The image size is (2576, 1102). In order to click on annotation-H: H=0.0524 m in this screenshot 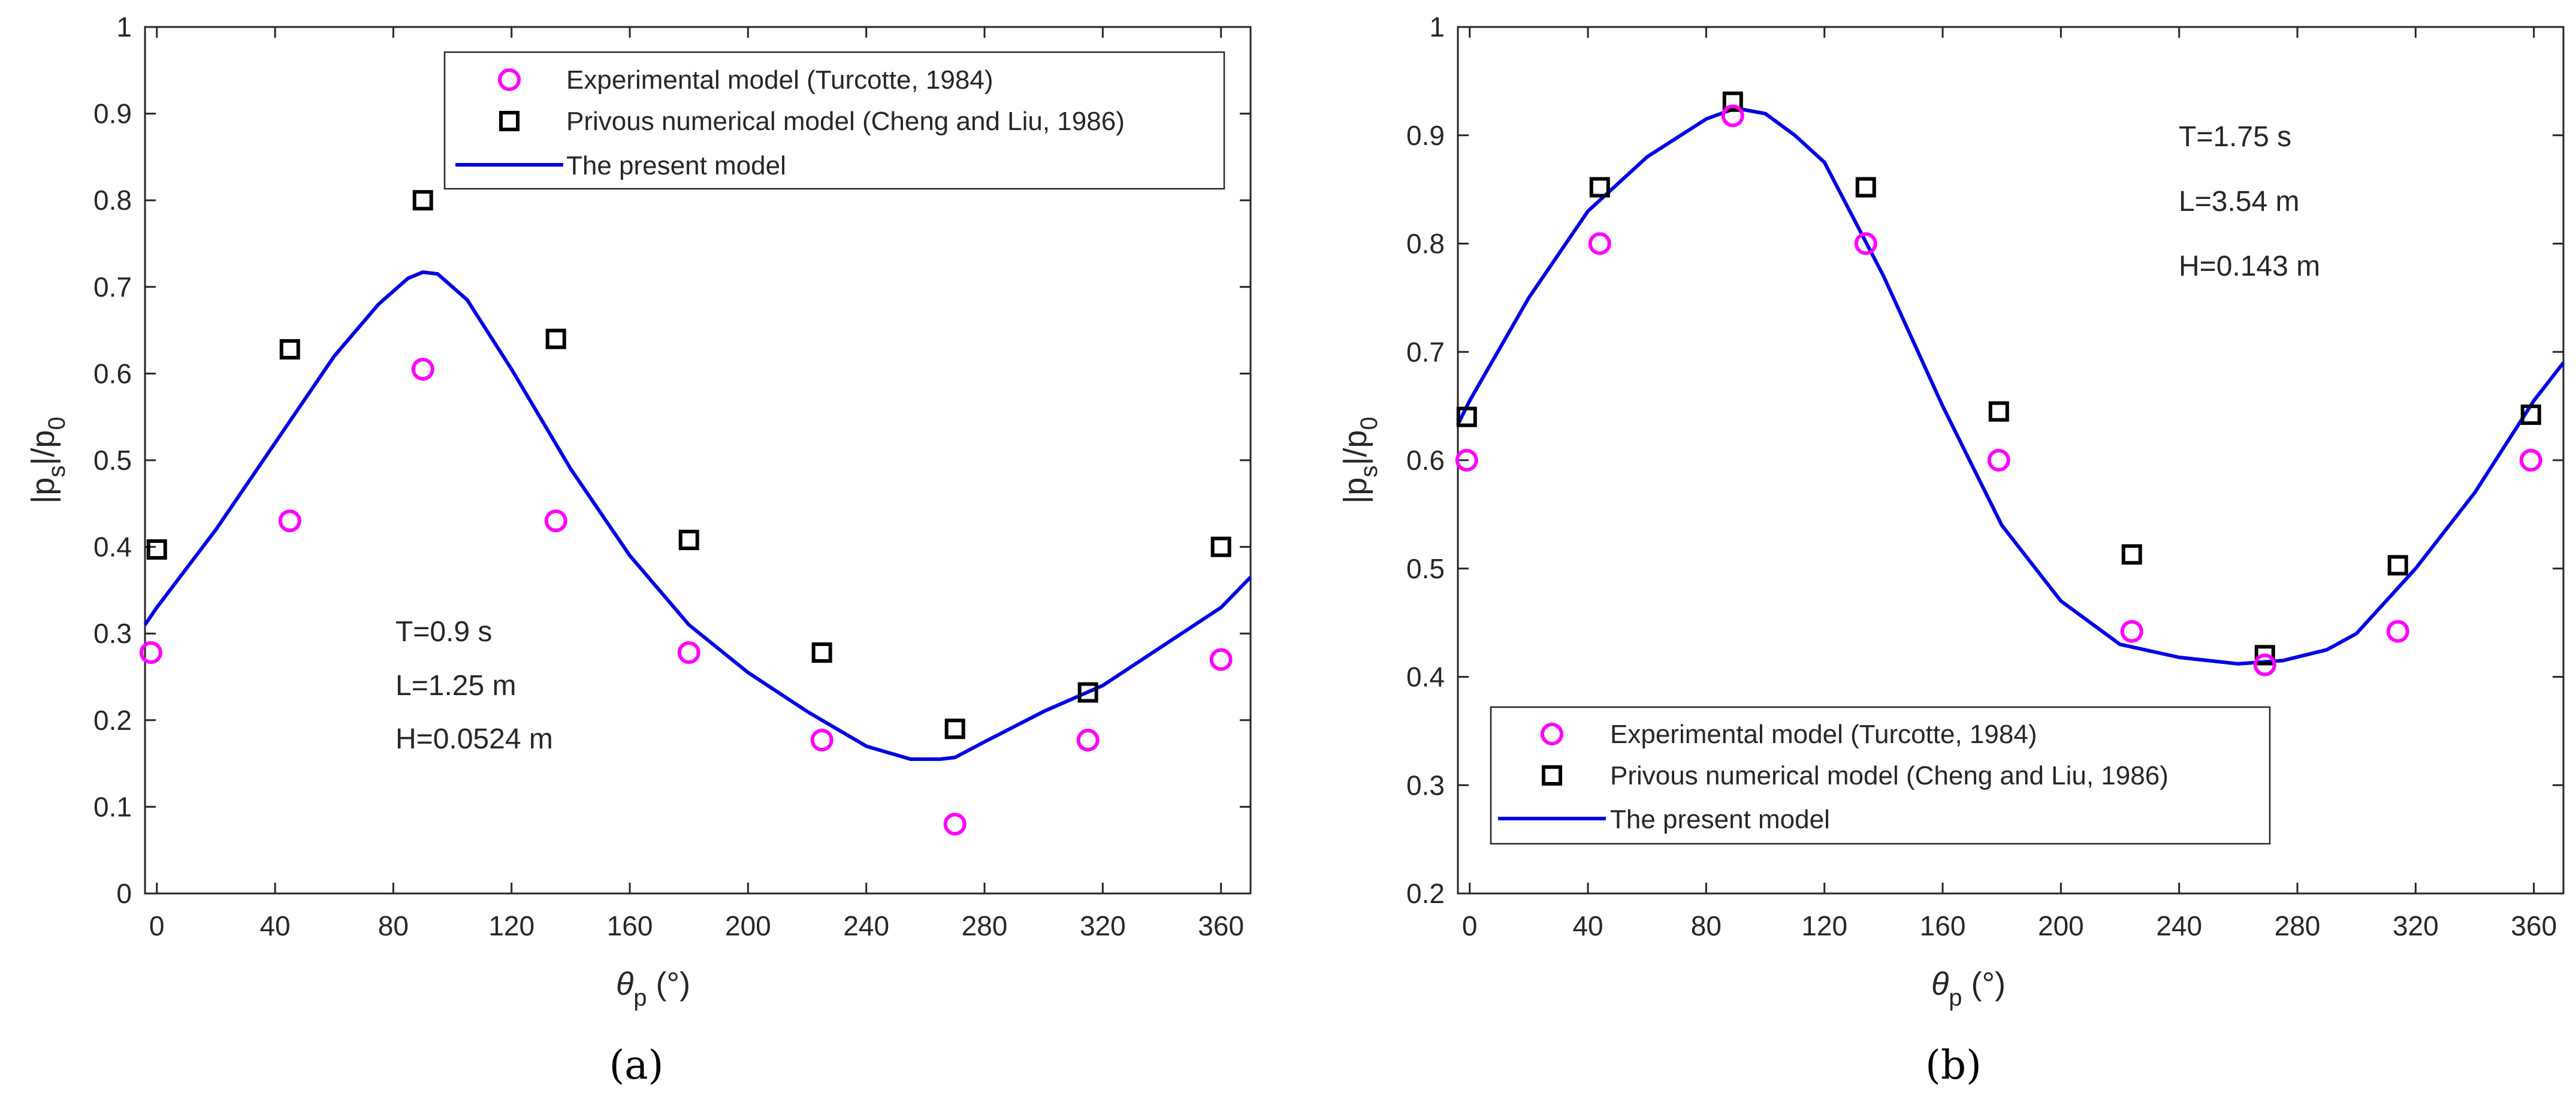, I will do `click(474, 739)`.